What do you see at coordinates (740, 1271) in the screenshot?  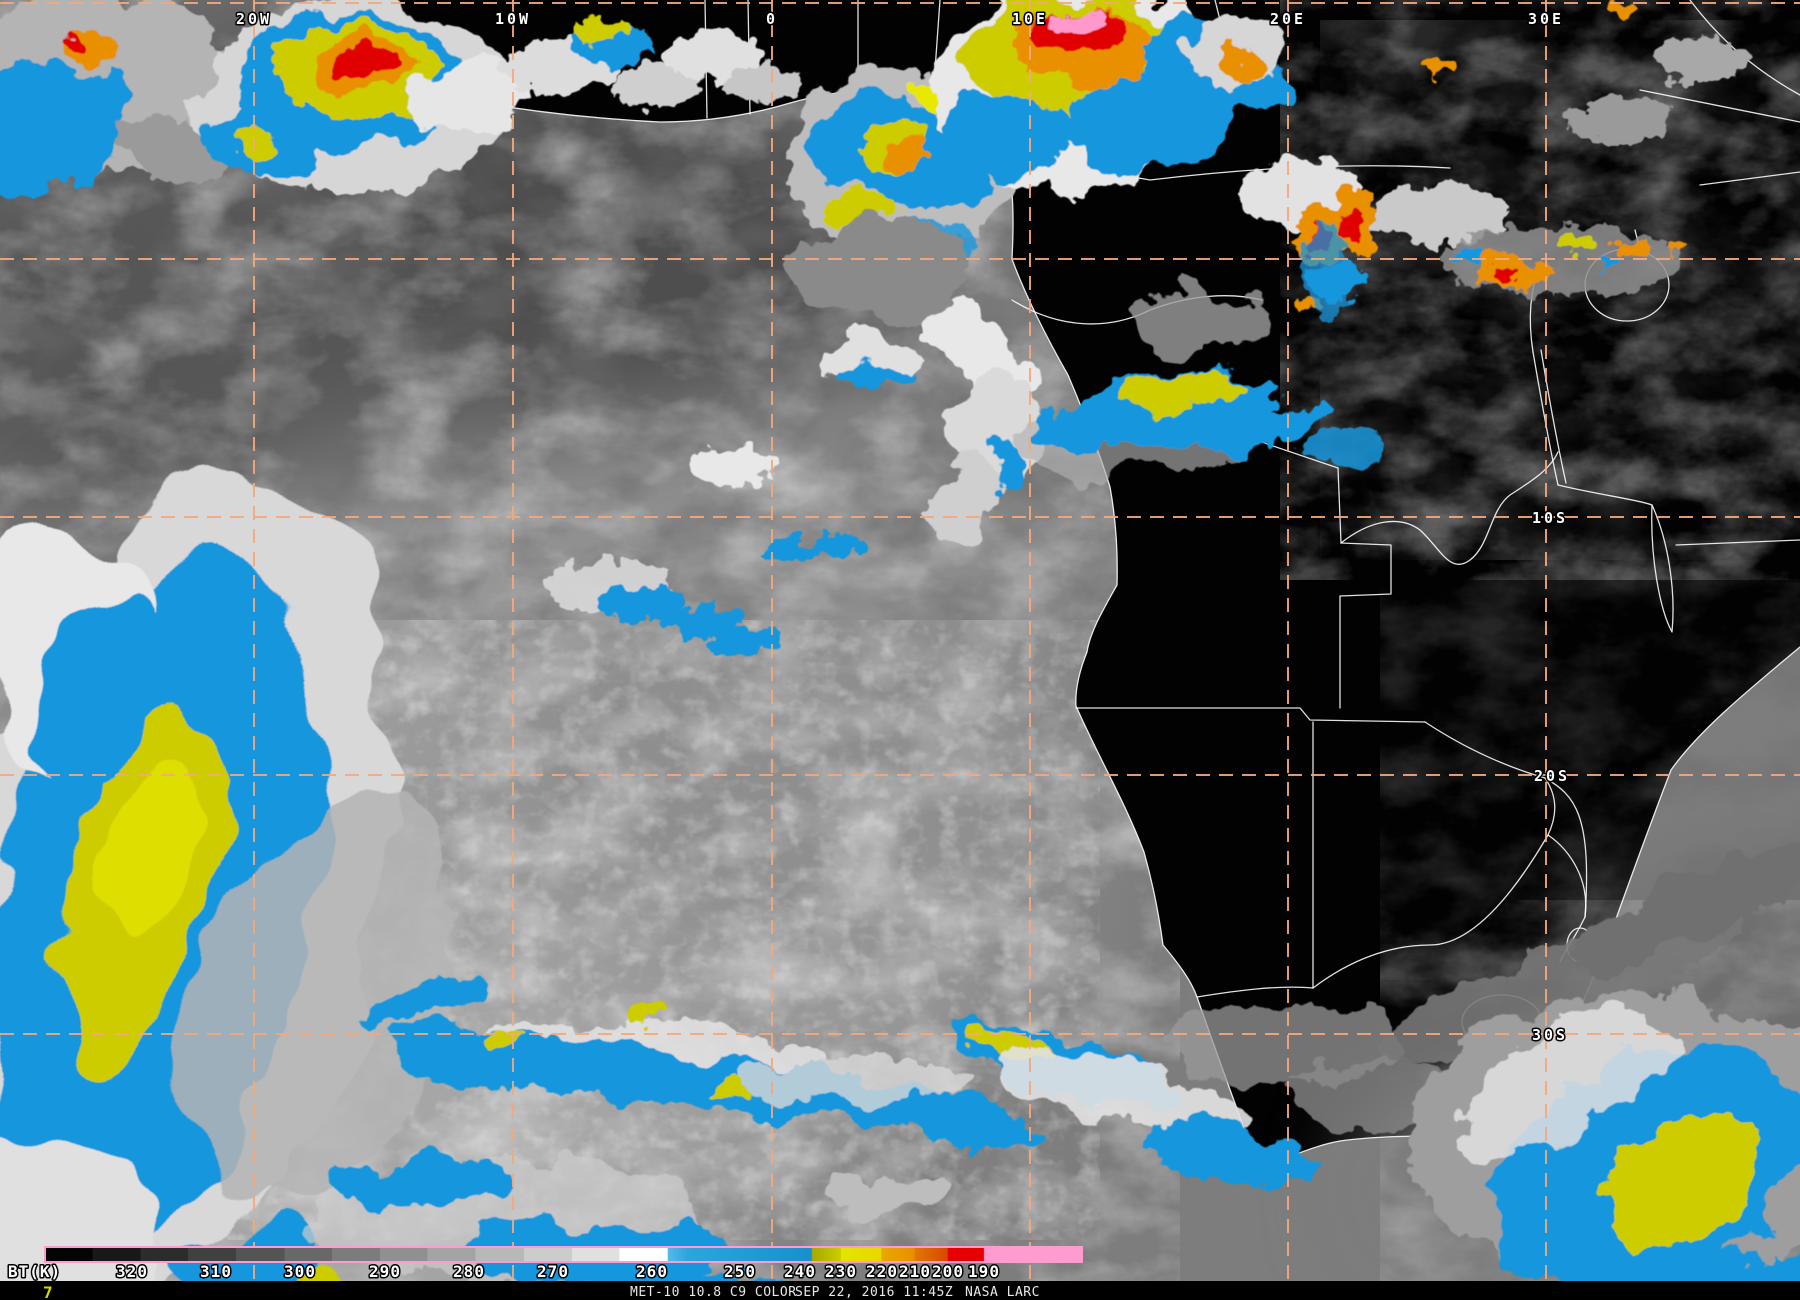 I see `colorbar-tick-250: 250` at bounding box center [740, 1271].